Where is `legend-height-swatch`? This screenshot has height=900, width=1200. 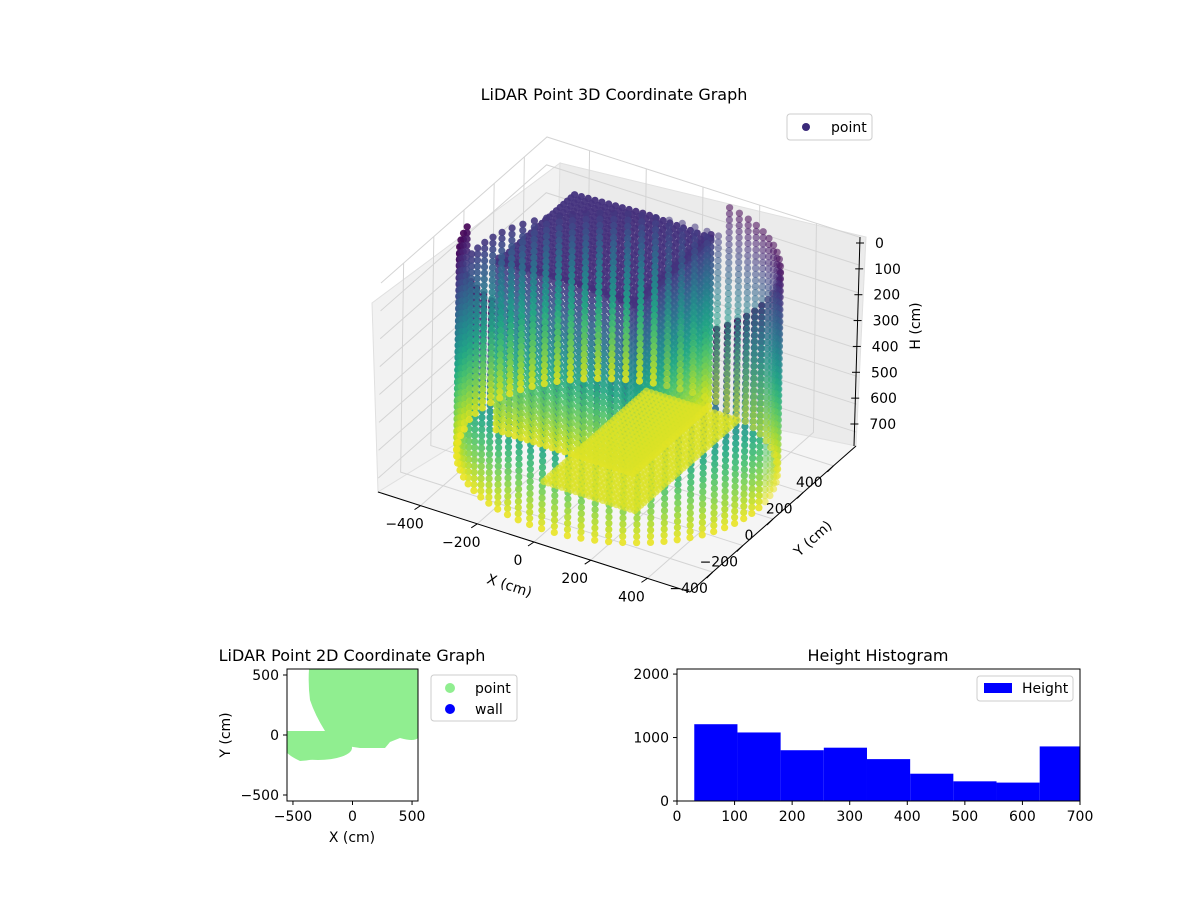 legend-height-swatch is located at coordinates (998, 688).